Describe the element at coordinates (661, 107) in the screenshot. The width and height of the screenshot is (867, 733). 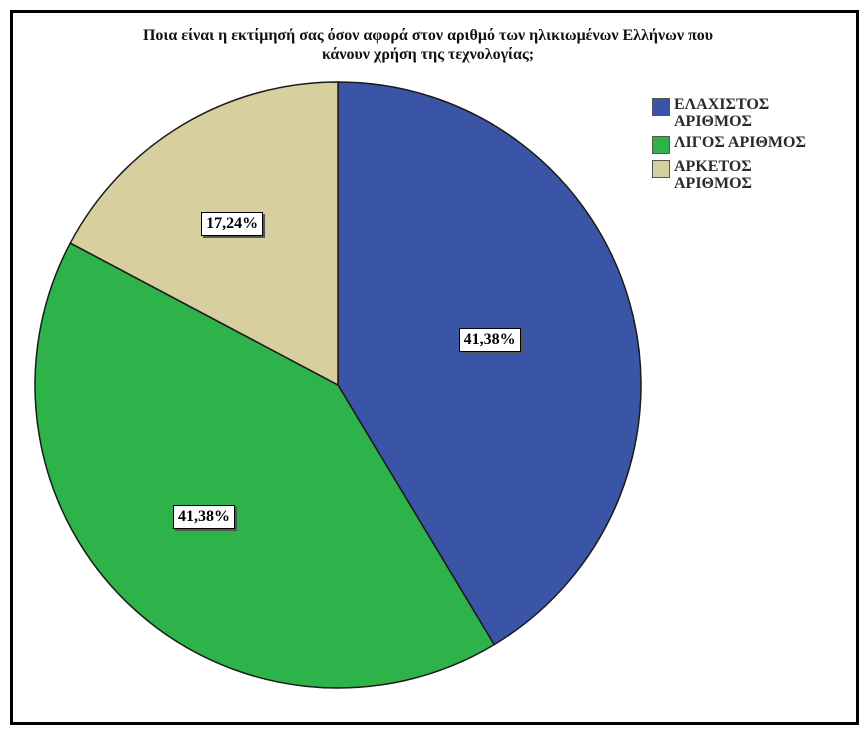
I see `legend-swatch-elachistos` at that location.